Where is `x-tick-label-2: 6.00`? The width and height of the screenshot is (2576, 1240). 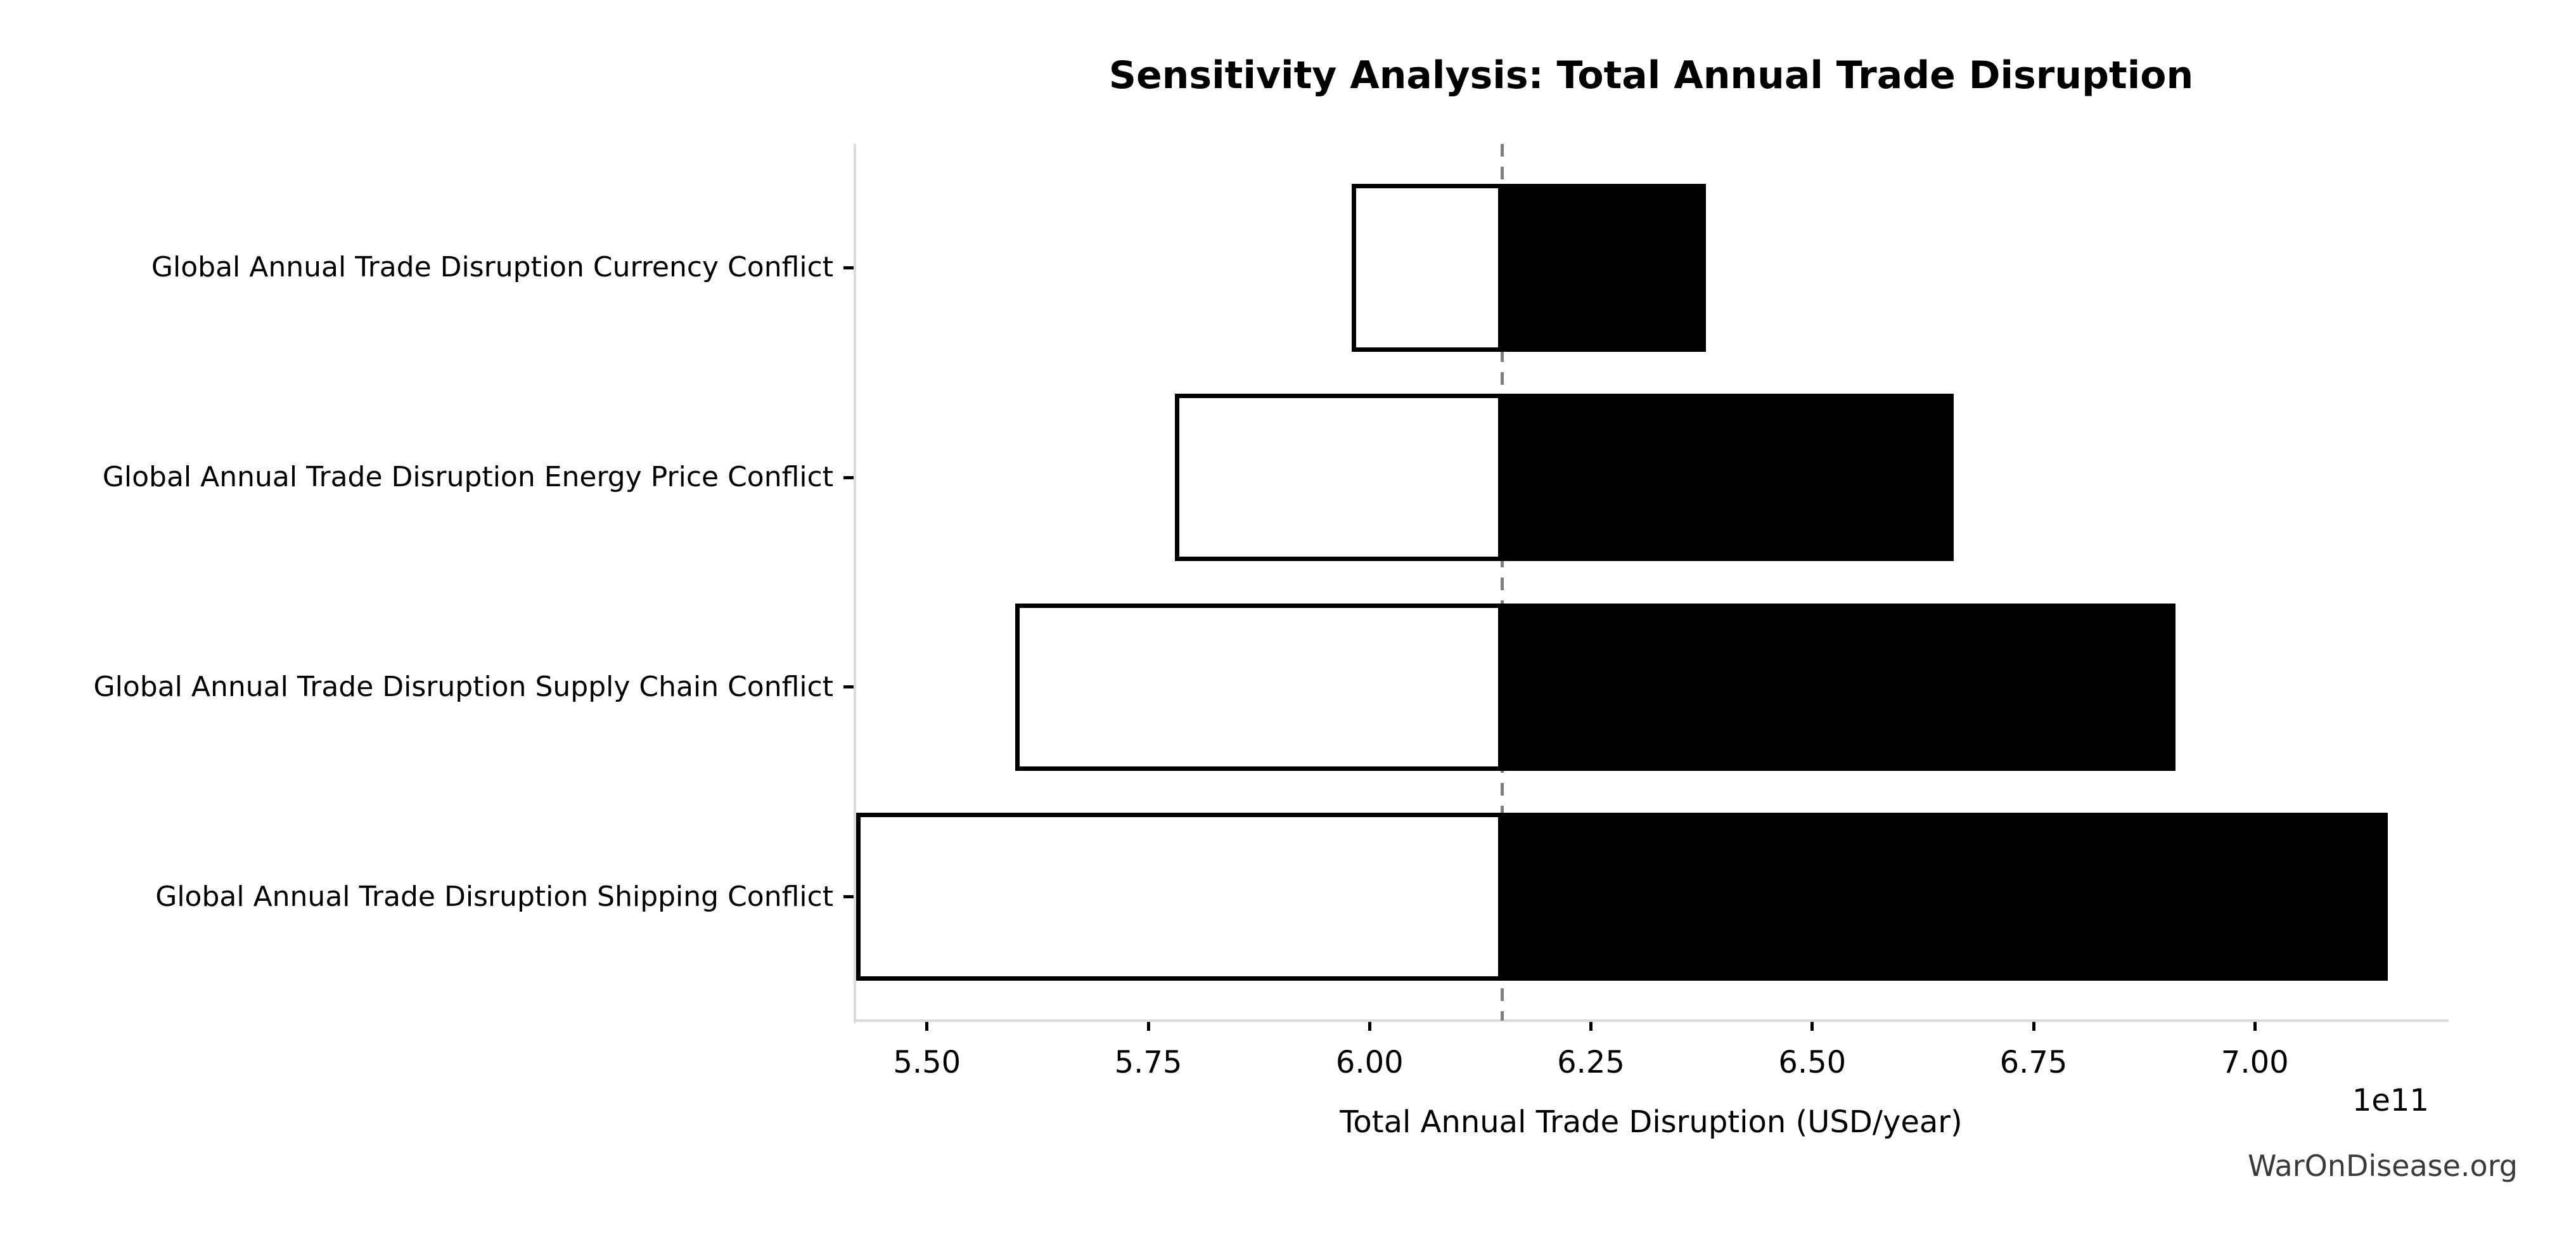 x-tick-label-2: 6.00 is located at coordinates (1369, 1062).